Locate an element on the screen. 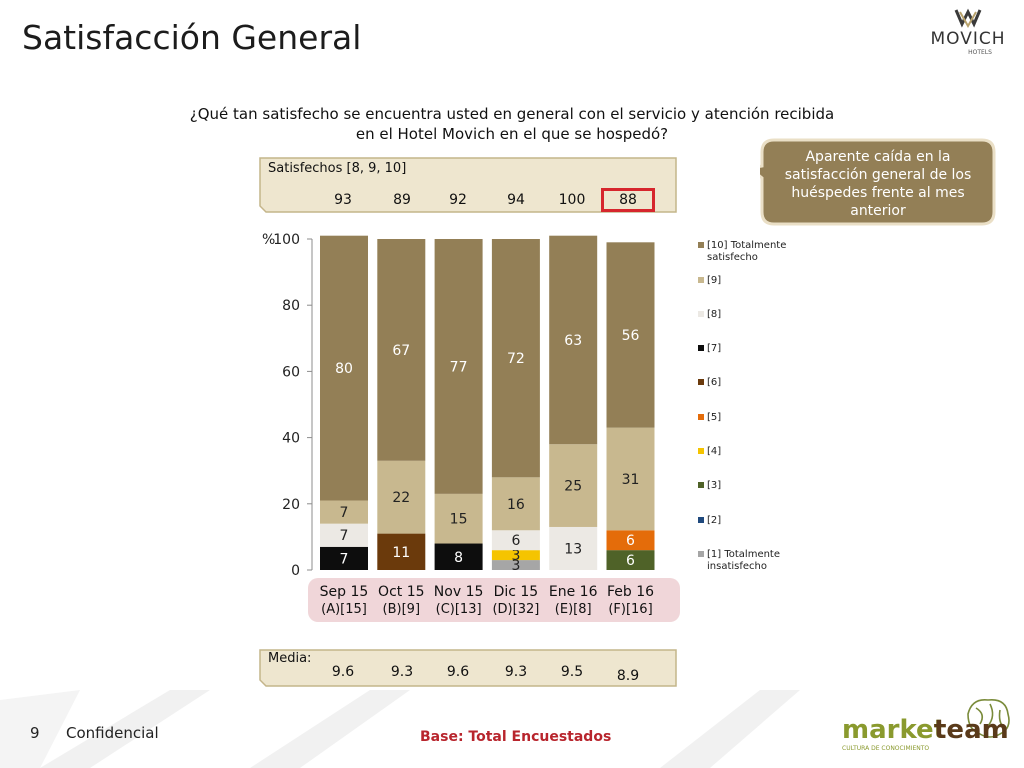 The height and width of the screenshot is (768, 1024). y-tick-label: 60 is located at coordinates (291, 372).